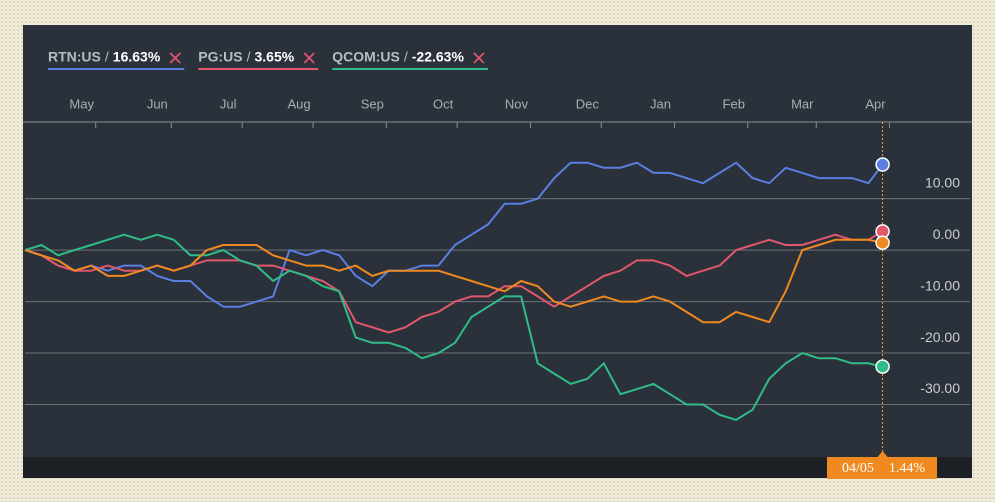 The height and width of the screenshot is (502, 995). What do you see at coordinates (298, 103) in the screenshot?
I see `x-tick-label: Aug` at bounding box center [298, 103].